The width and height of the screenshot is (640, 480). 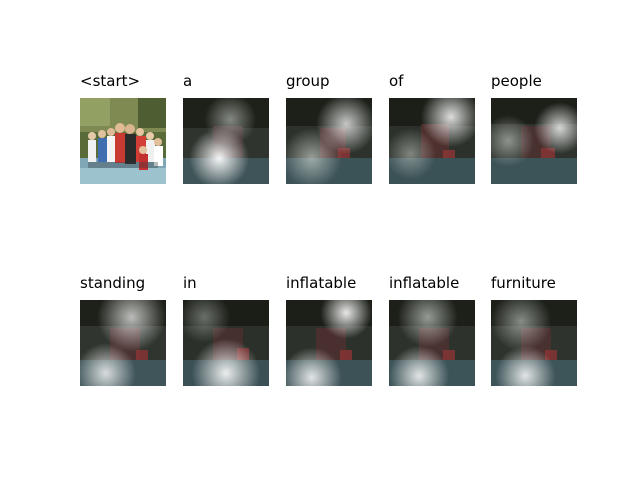 What do you see at coordinates (396, 81) in the screenshot?
I see `panel-word-label: of` at bounding box center [396, 81].